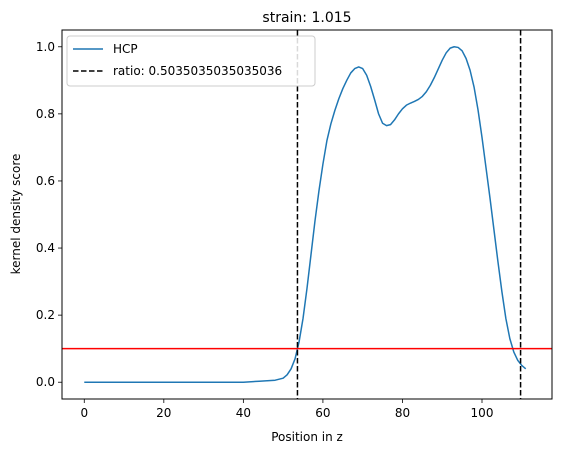 This screenshot has height=453, width=567. Describe the element at coordinates (45, 382) in the screenshot. I see `y-tick-label: 0.0` at that location.